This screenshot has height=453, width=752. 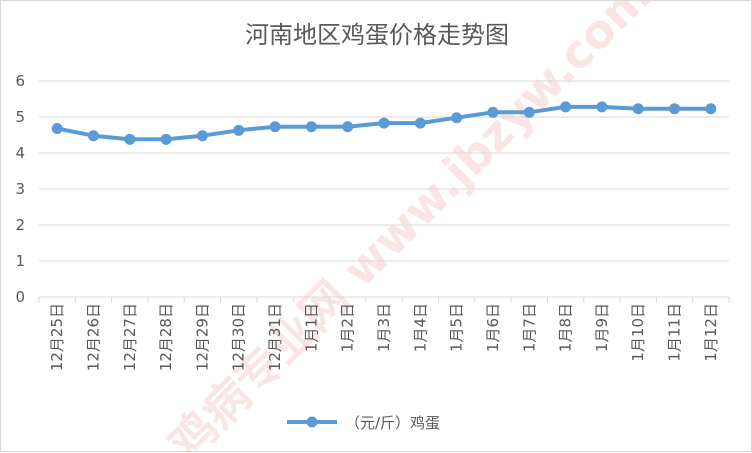 I want to click on chart-title: 河南地区鸡蛋价格走势图, so click(x=377, y=35).